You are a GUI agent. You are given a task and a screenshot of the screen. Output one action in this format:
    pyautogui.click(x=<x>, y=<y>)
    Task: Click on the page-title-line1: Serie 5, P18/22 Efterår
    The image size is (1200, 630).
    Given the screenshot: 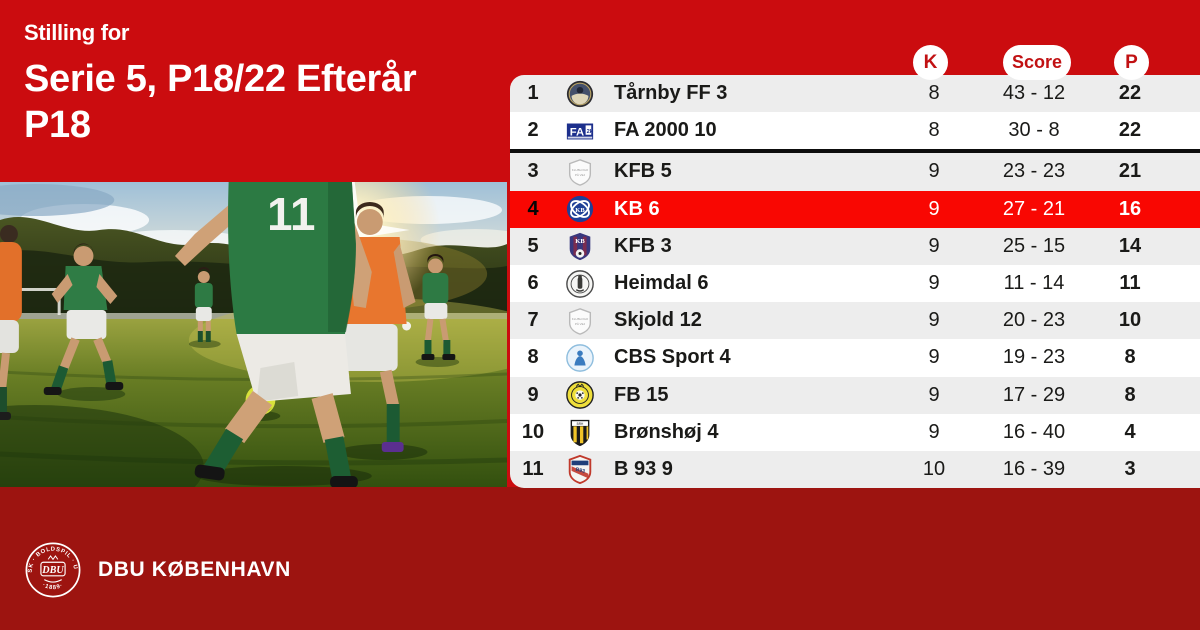 What is the action you would take?
    pyautogui.click(x=220, y=79)
    